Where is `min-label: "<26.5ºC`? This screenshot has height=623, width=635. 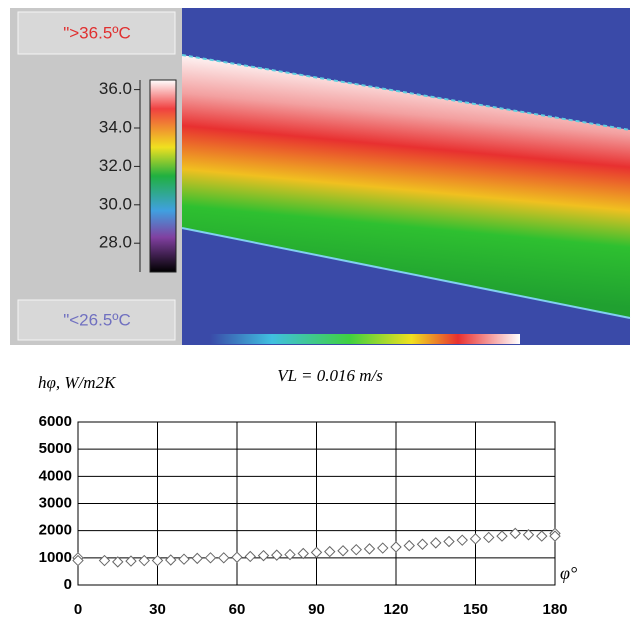
min-label: "<26.5ºC is located at coordinates (97, 319).